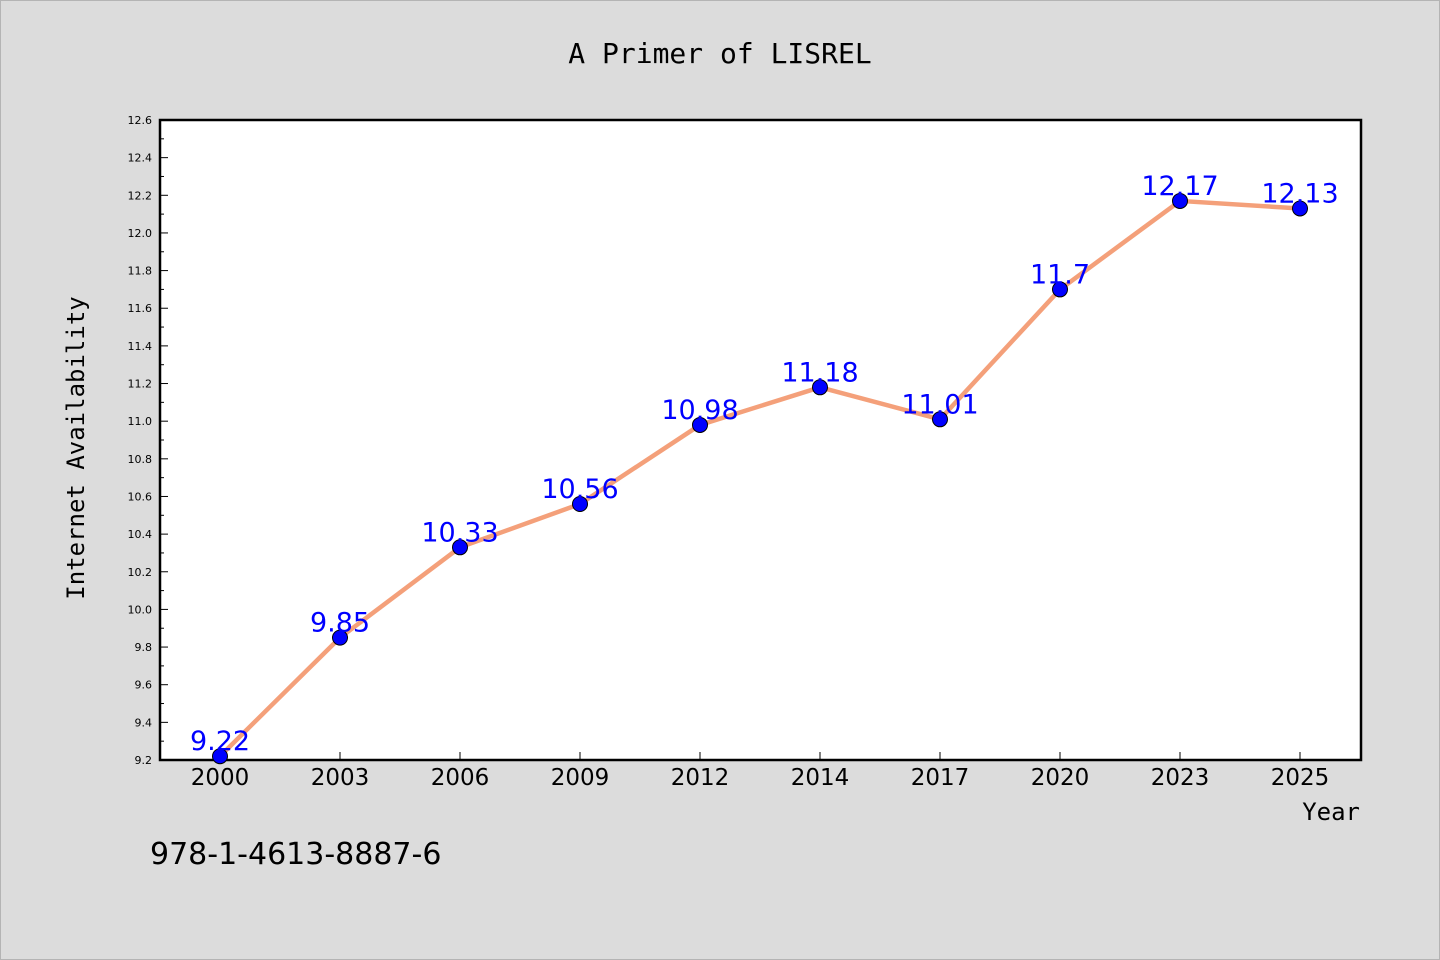  What do you see at coordinates (140, 195) in the screenshot?
I see `y-tick-label: 12.2` at bounding box center [140, 195].